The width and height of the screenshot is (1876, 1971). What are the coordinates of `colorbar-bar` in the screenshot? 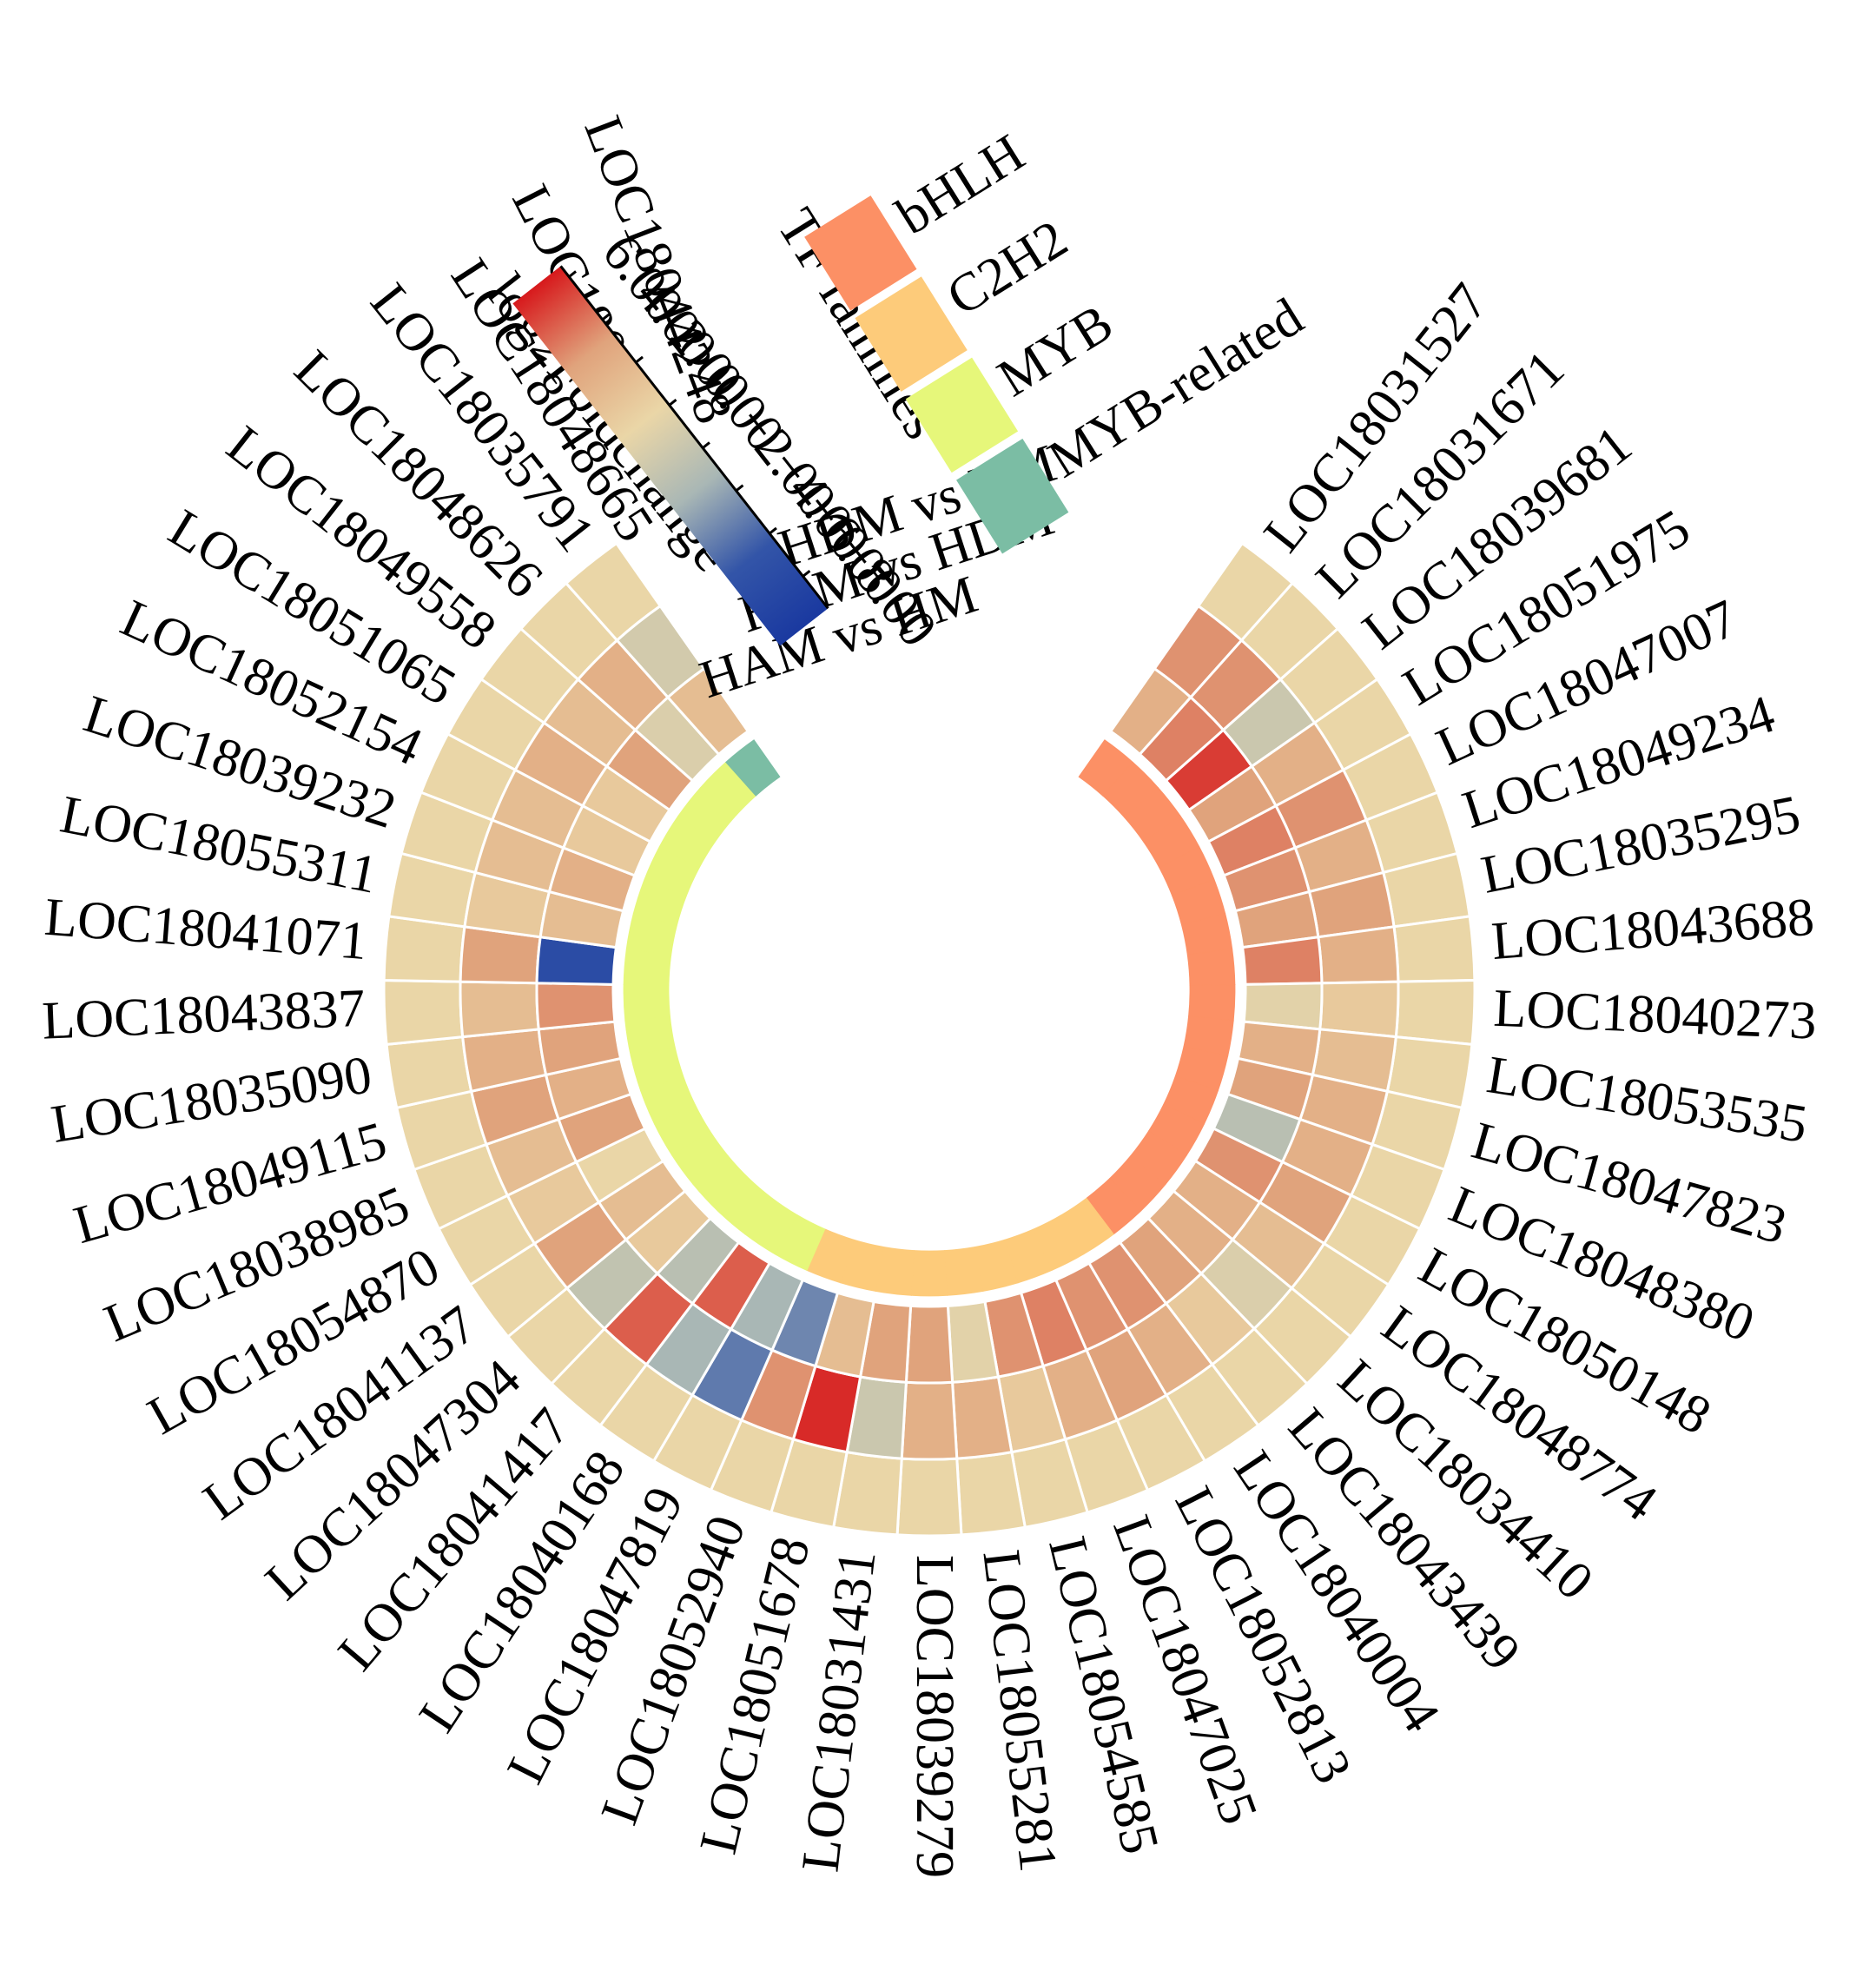 It's located at (670, 456).